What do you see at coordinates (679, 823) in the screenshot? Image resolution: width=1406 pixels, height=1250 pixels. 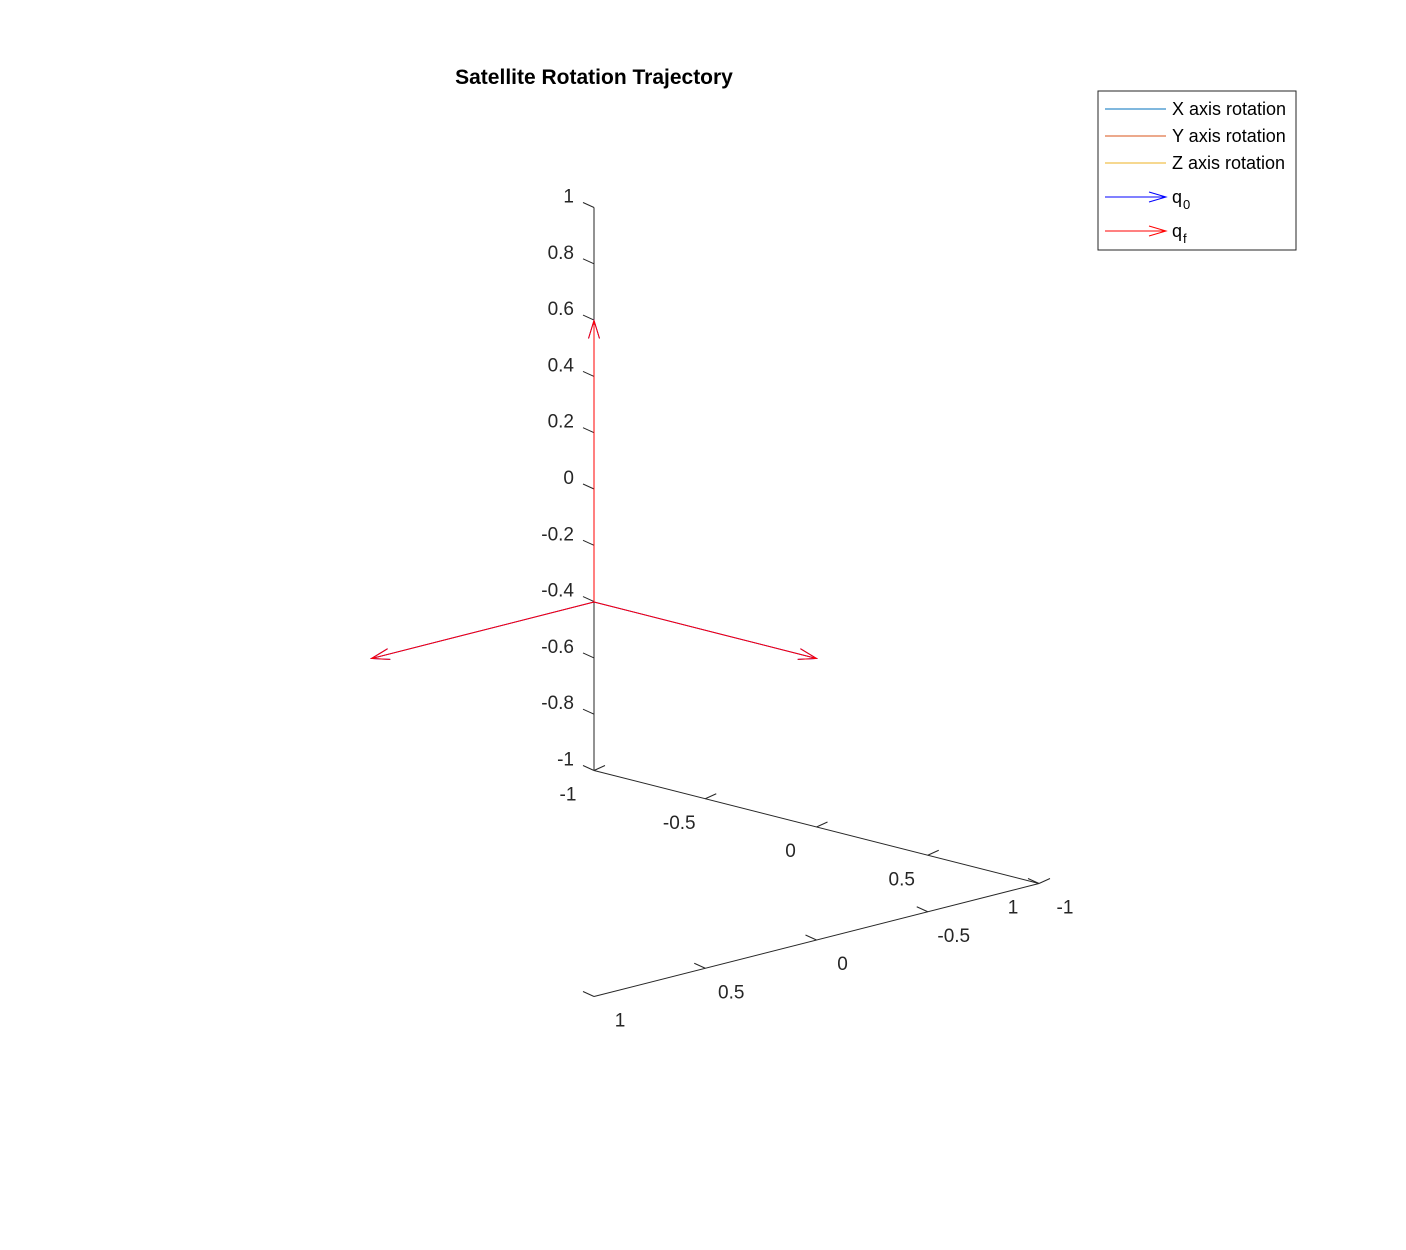 I see `x-tick-label: -0.5` at bounding box center [679, 823].